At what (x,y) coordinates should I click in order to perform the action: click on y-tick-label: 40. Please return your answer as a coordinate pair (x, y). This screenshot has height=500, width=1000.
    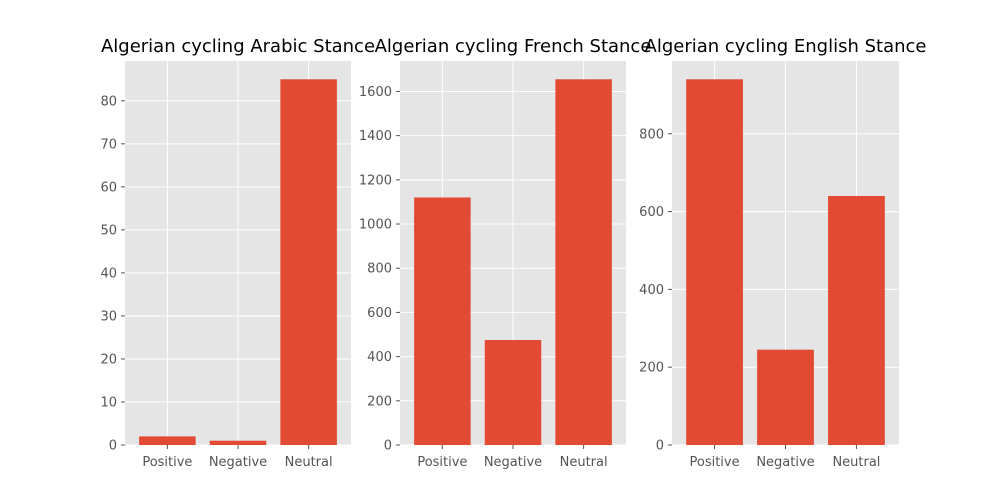
    Looking at the image, I should click on (108, 273).